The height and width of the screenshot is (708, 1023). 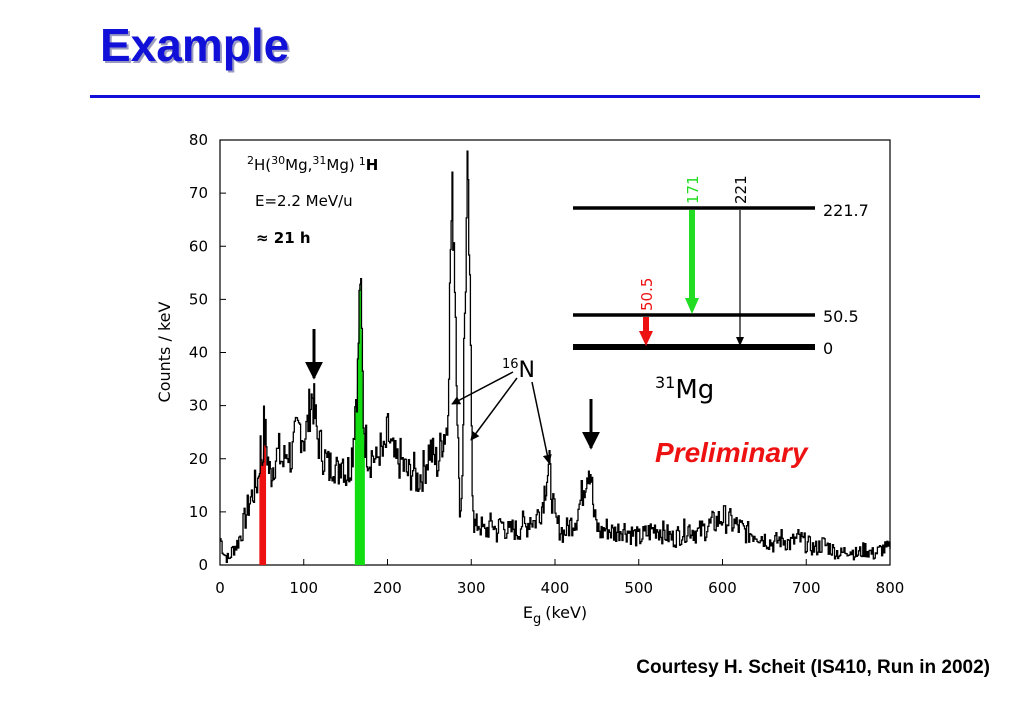 I want to click on y-tick-label: 60, so click(x=198, y=246).